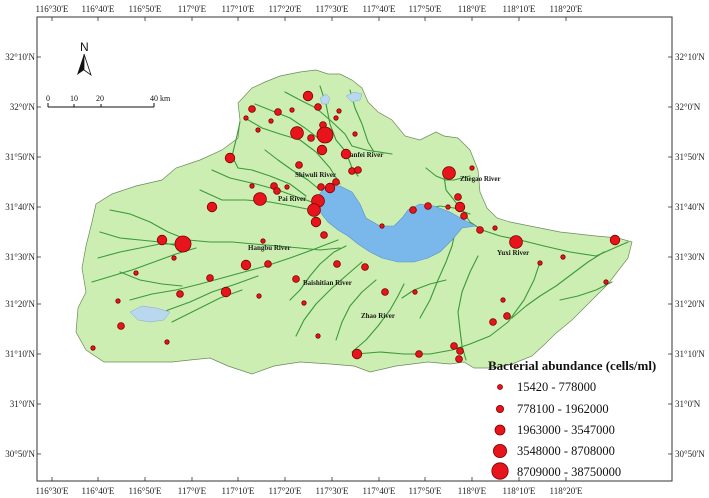 Image resolution: width=709 pixels, height=498 pixels. I want to click on river-label-zhegao: Zhegao River, so click(480, 179).